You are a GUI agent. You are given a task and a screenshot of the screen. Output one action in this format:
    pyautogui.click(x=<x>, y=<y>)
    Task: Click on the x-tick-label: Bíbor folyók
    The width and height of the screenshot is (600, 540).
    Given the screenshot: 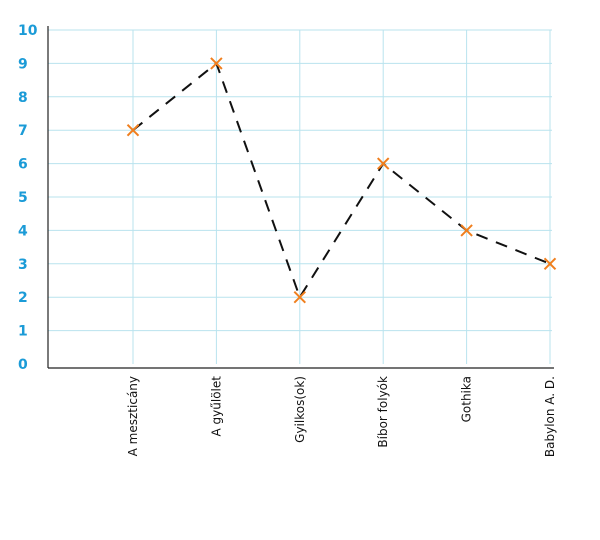 What is the action you would take?
    pyautogui.click(x=383, y=412)
    